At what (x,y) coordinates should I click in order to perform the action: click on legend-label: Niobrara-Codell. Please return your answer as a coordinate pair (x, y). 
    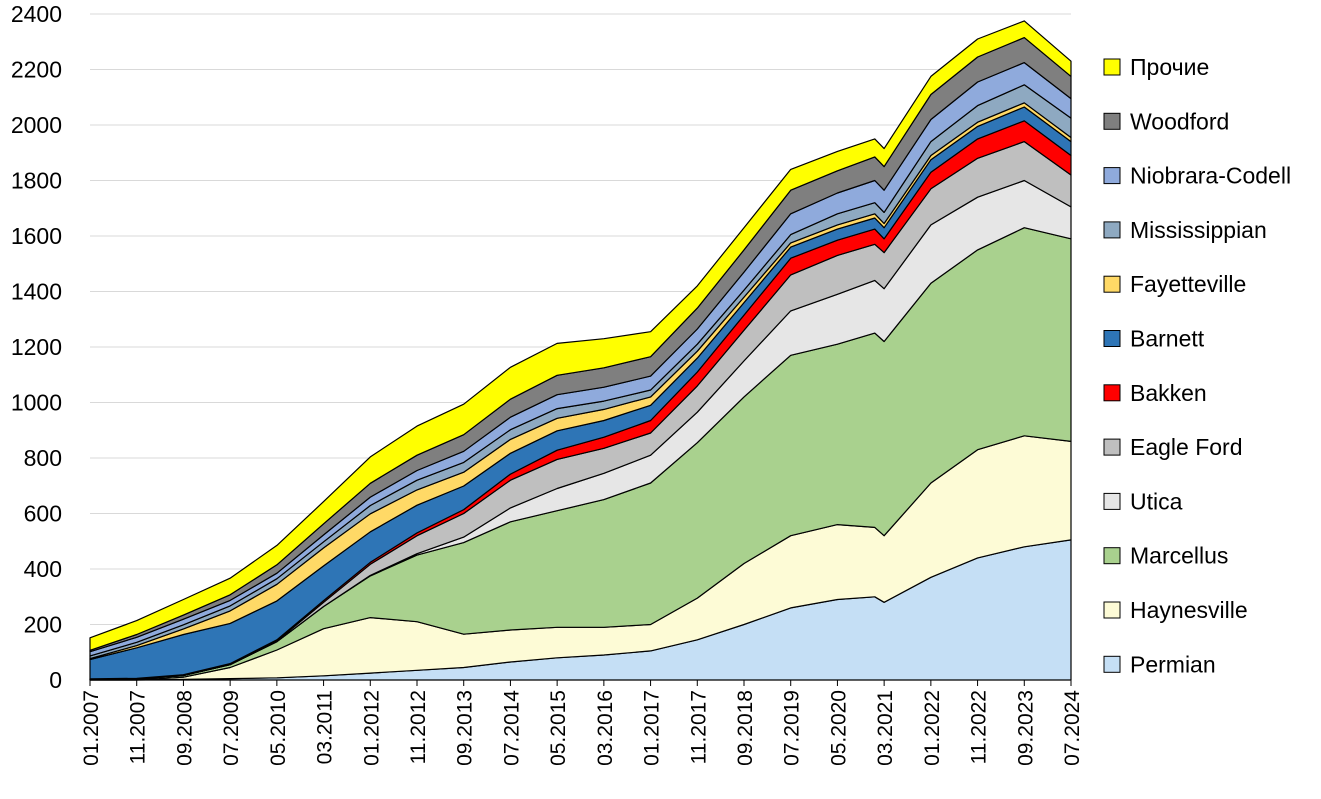
    Looking at the image, I should click on (1210, 176).